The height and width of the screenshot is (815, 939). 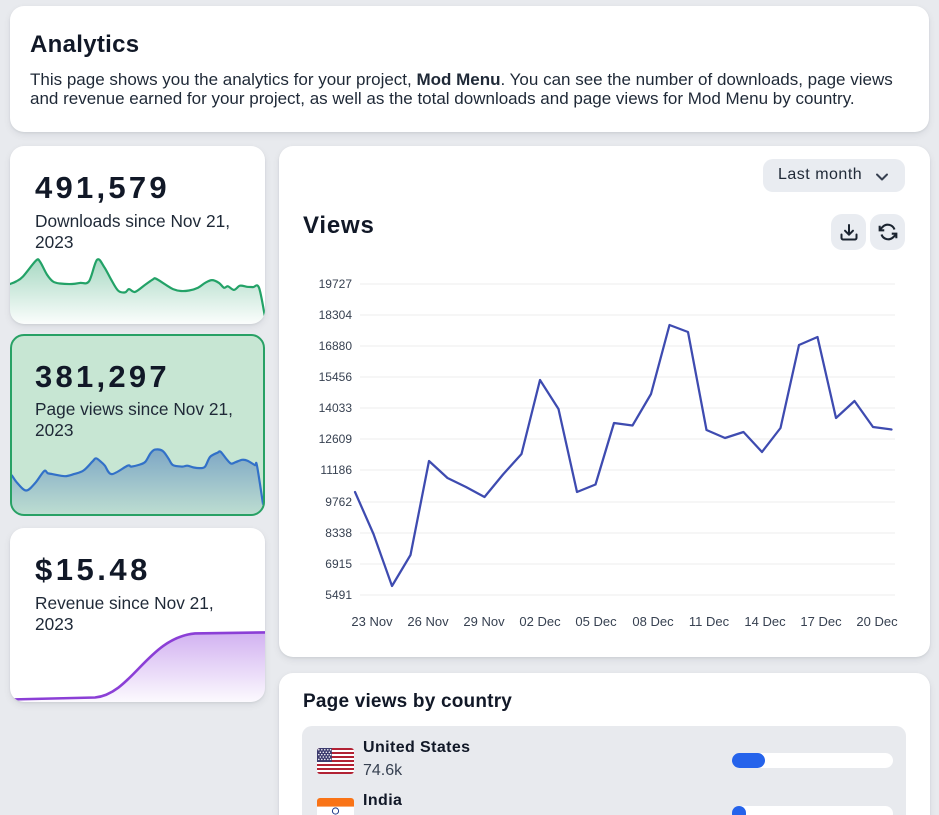 What do you see at coordinates (877, 621) in the screenshot?
I see `svg-text: 20 Dec` at bounding box center [877, 621].